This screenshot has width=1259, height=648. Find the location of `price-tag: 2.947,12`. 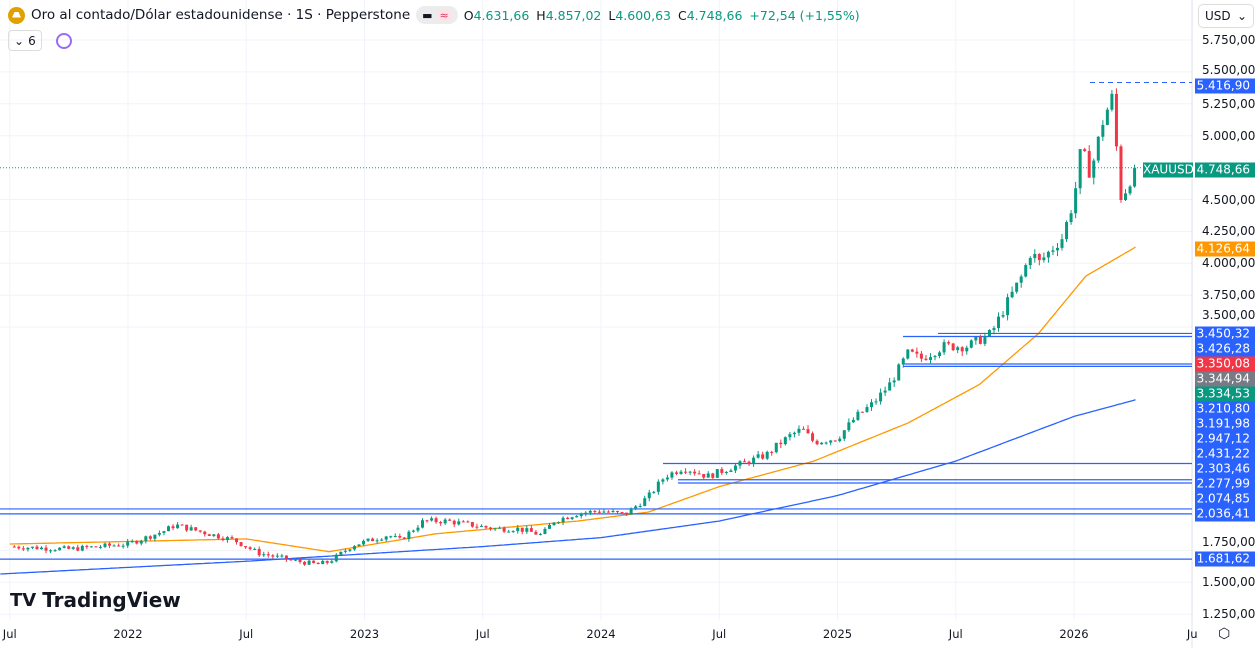

price-tag: 2.947,12 is located at coordinates (1225, 439).